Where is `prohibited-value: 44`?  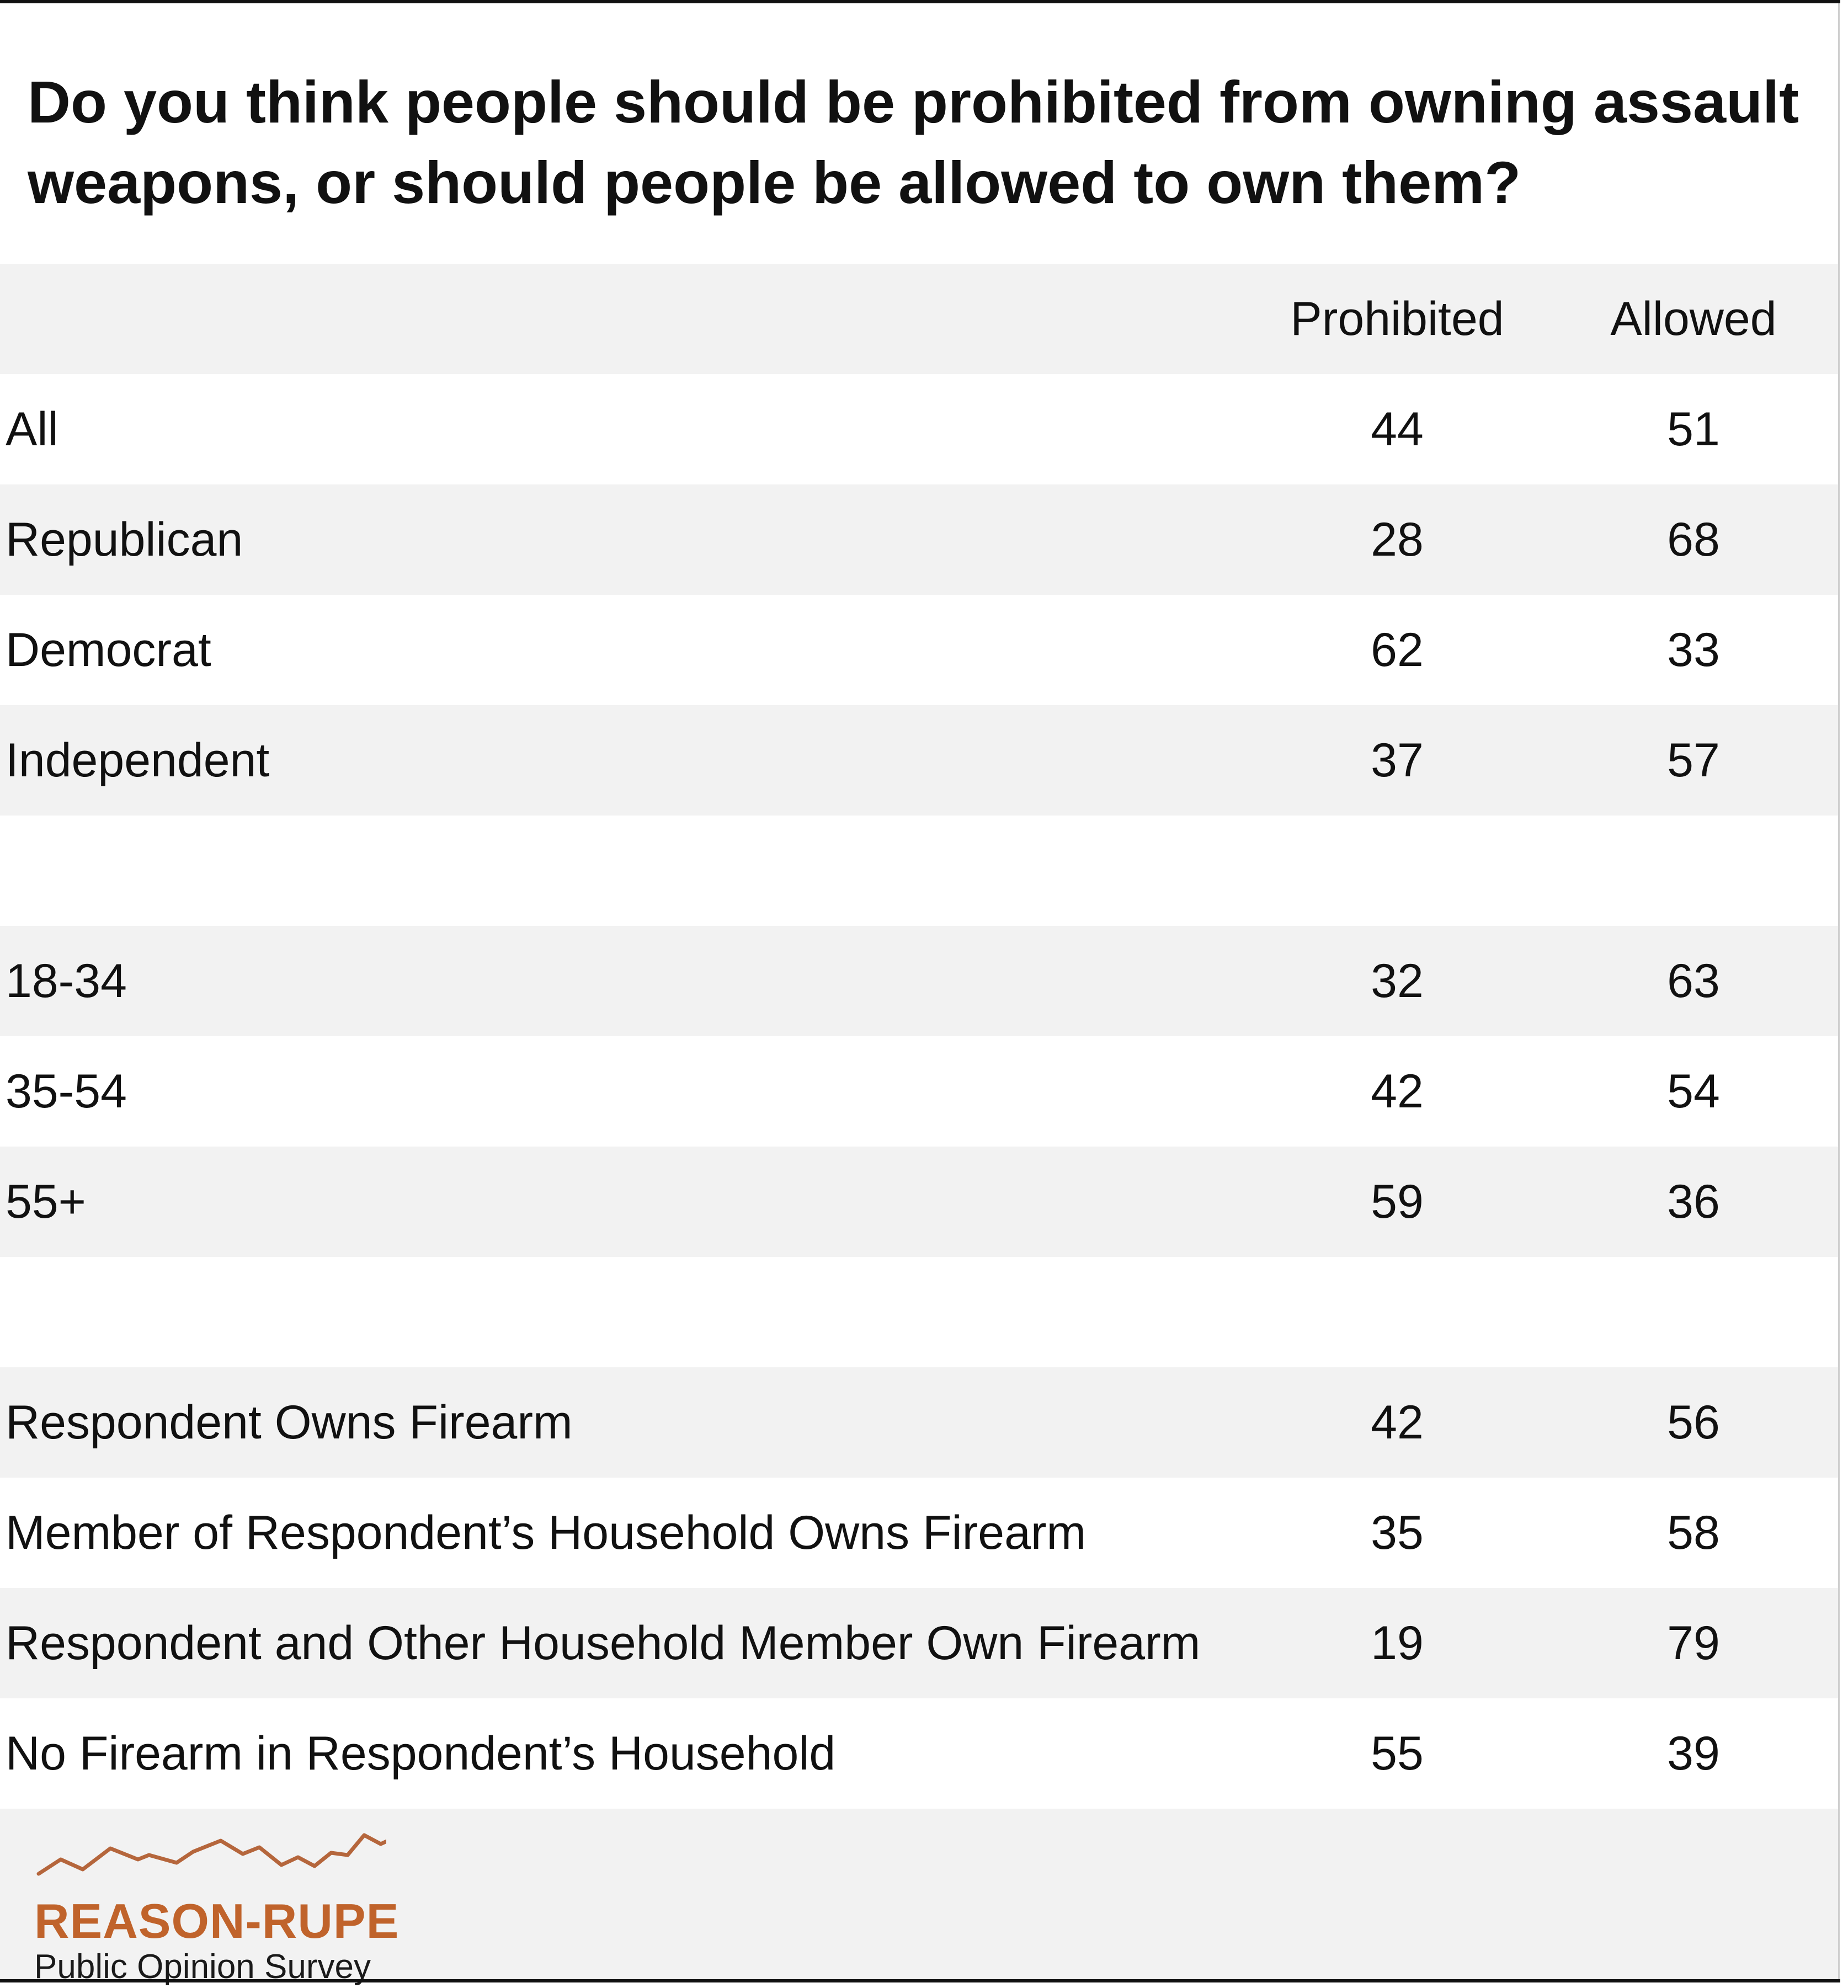 prohibited-value: 44 is located at coordinates (1398, 429).